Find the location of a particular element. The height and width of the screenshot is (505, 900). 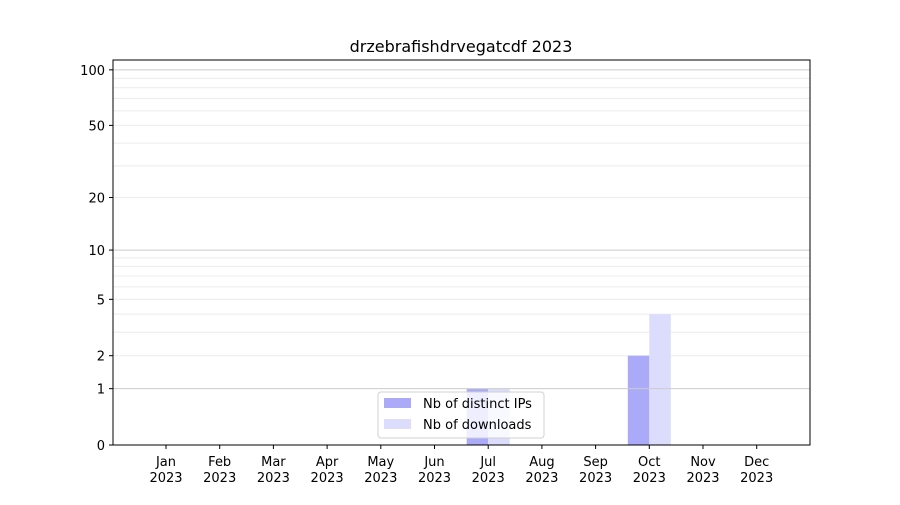

legend: Nb of distinct IPs Nb of downloads is located at coordinates (461, 415).